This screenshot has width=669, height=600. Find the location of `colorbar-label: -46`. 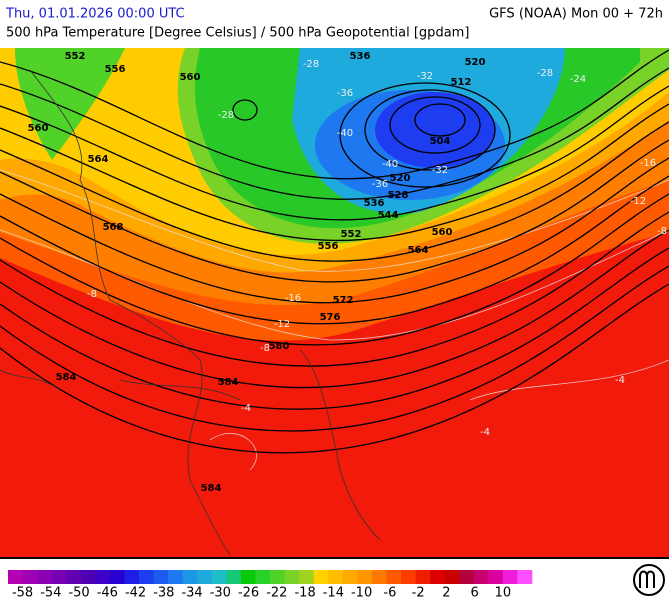

colorbar-label: -46 is located at coordinates (107, 593).